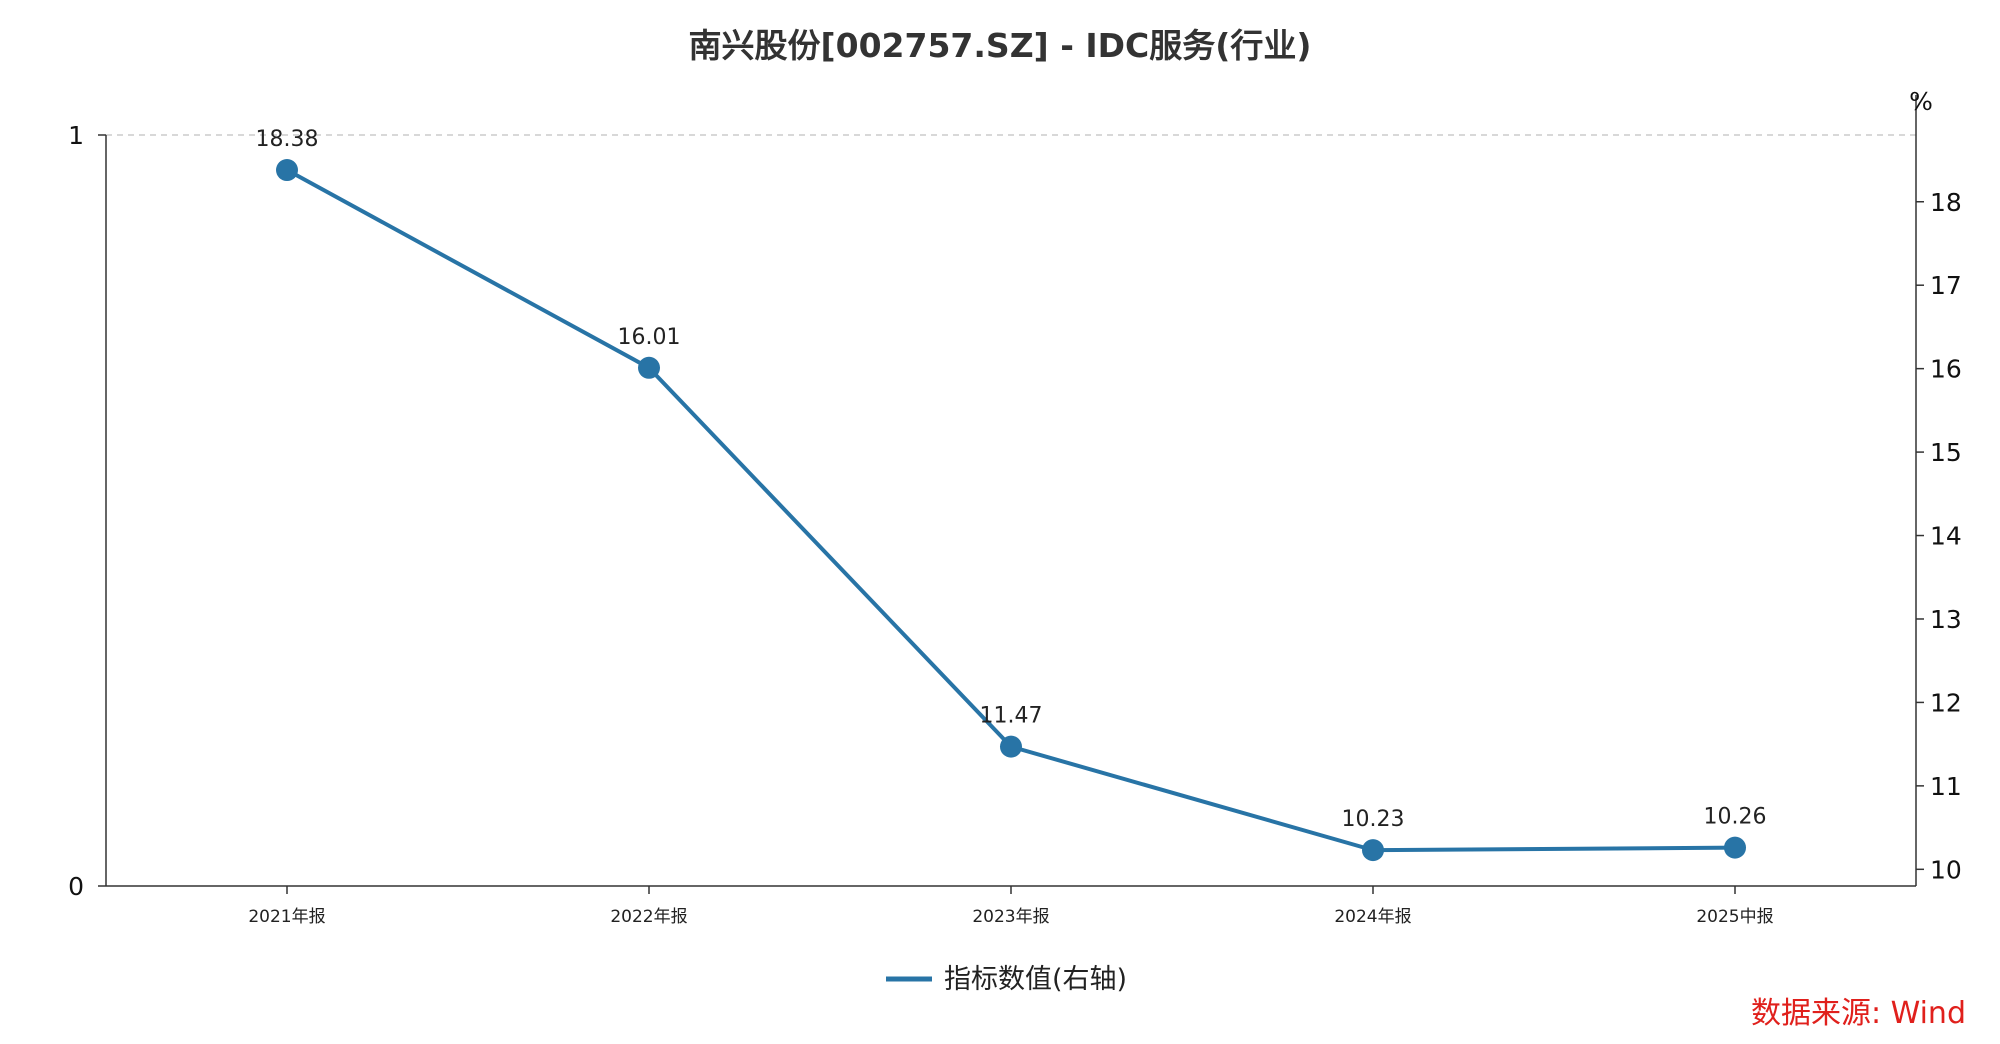 This screenshot has height=1044, width=2000. What do you see at coordinates (1372, 917) in the screenshot?
I see `x-tick-label: 2024年报` at bounding box center [1372, 917].